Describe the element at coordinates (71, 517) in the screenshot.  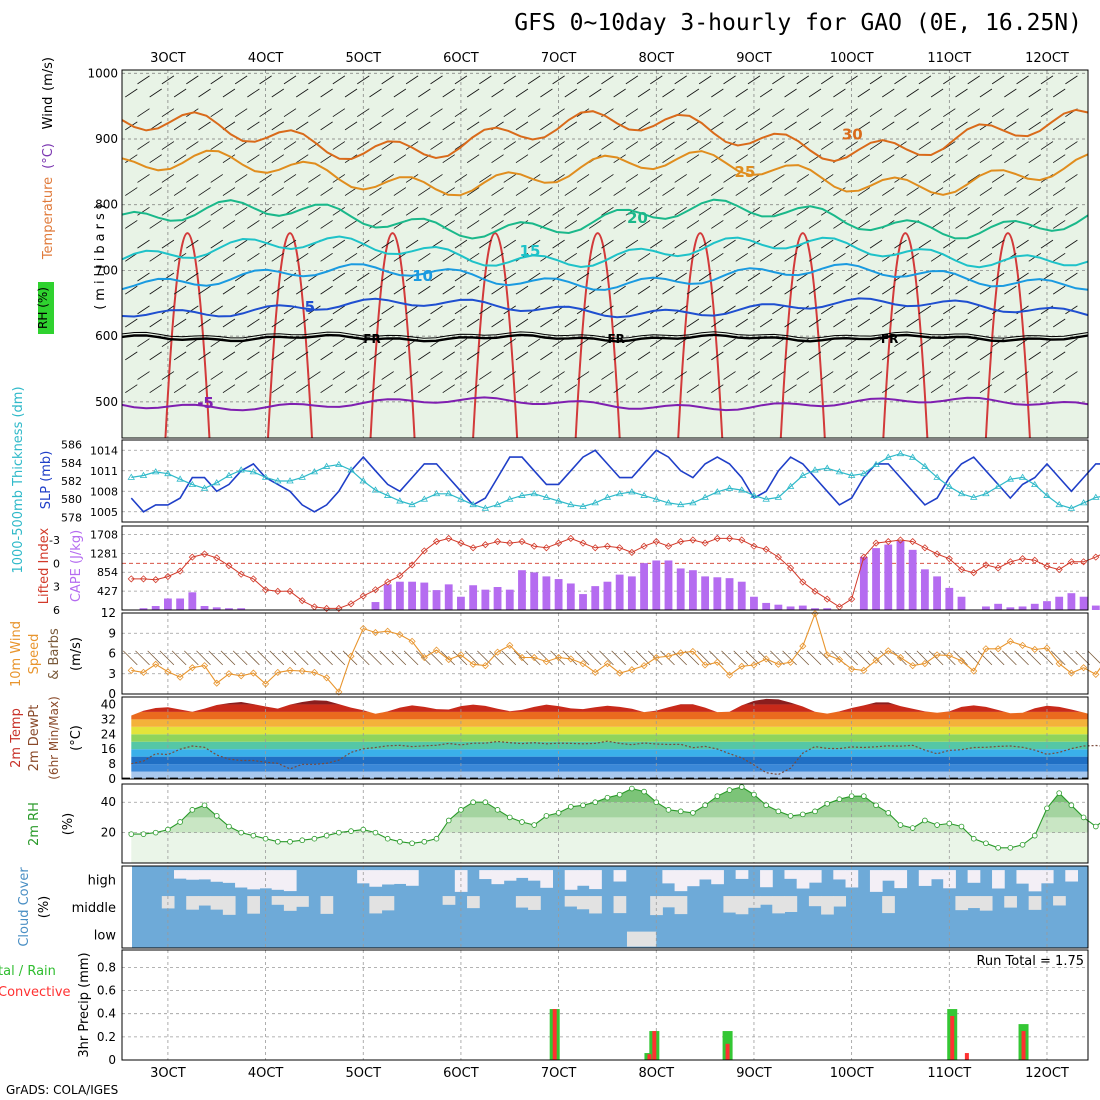
I see `thickness-tick-label: 578` at that location.